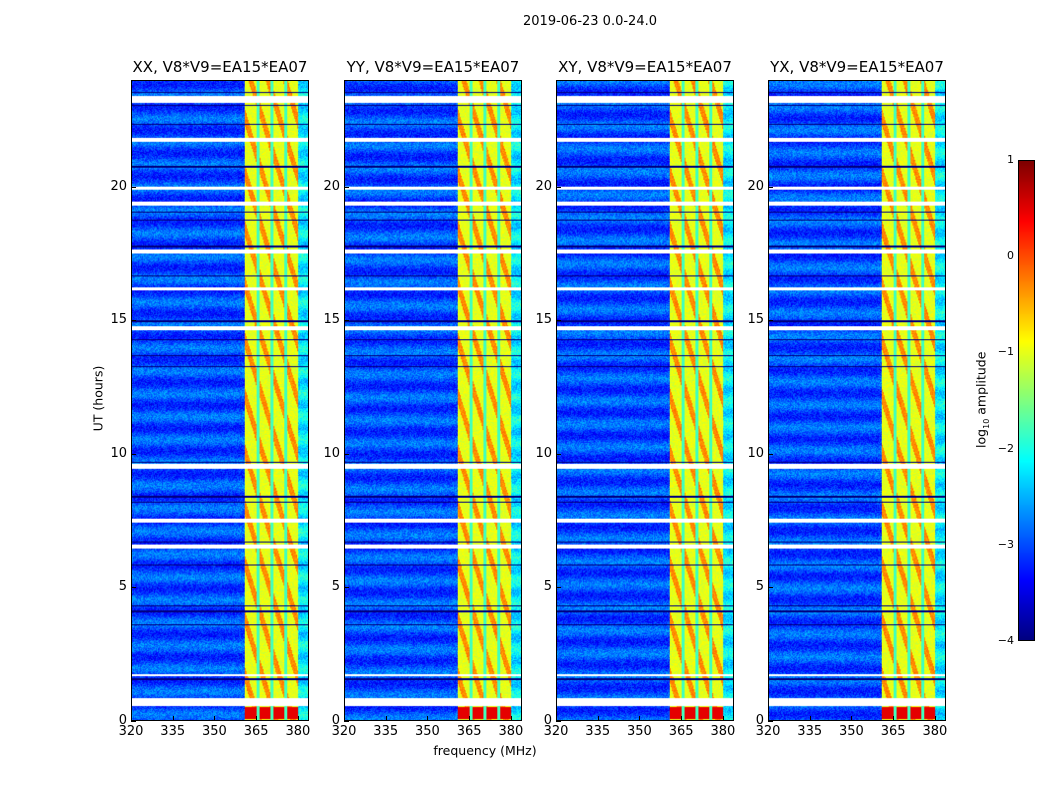 This screenshot has height=800, width=1050. I want to click on panel-title: YX, V8*V9=EA15*EA07, so click(857, 67).